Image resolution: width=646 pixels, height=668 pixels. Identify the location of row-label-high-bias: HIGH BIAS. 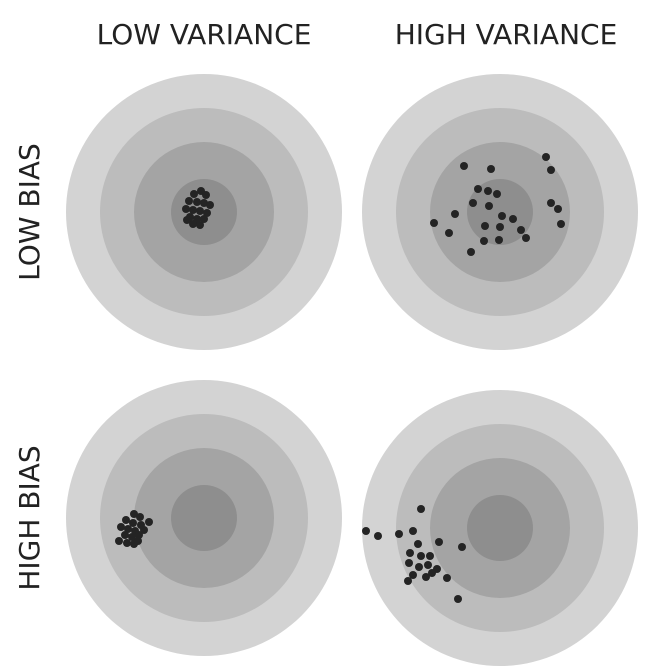
(29, 517).